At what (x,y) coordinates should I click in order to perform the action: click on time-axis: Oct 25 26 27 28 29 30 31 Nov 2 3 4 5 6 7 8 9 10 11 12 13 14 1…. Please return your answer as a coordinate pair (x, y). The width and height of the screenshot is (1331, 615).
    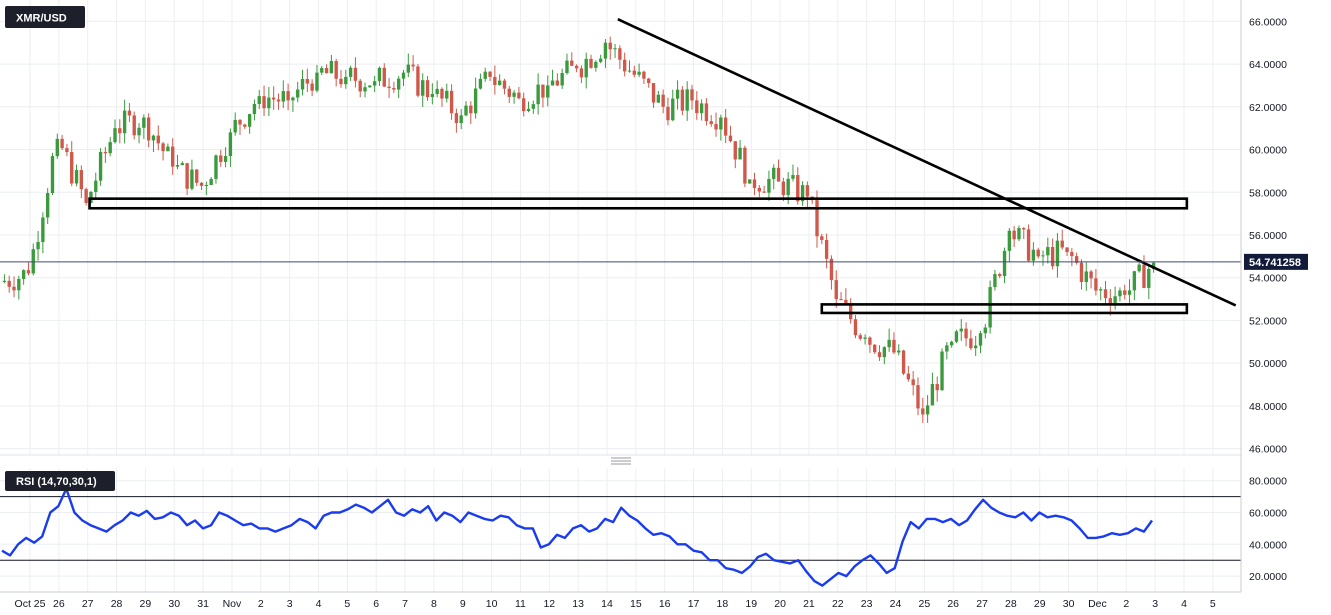
    Looking at the image, I should click on (615, 604).